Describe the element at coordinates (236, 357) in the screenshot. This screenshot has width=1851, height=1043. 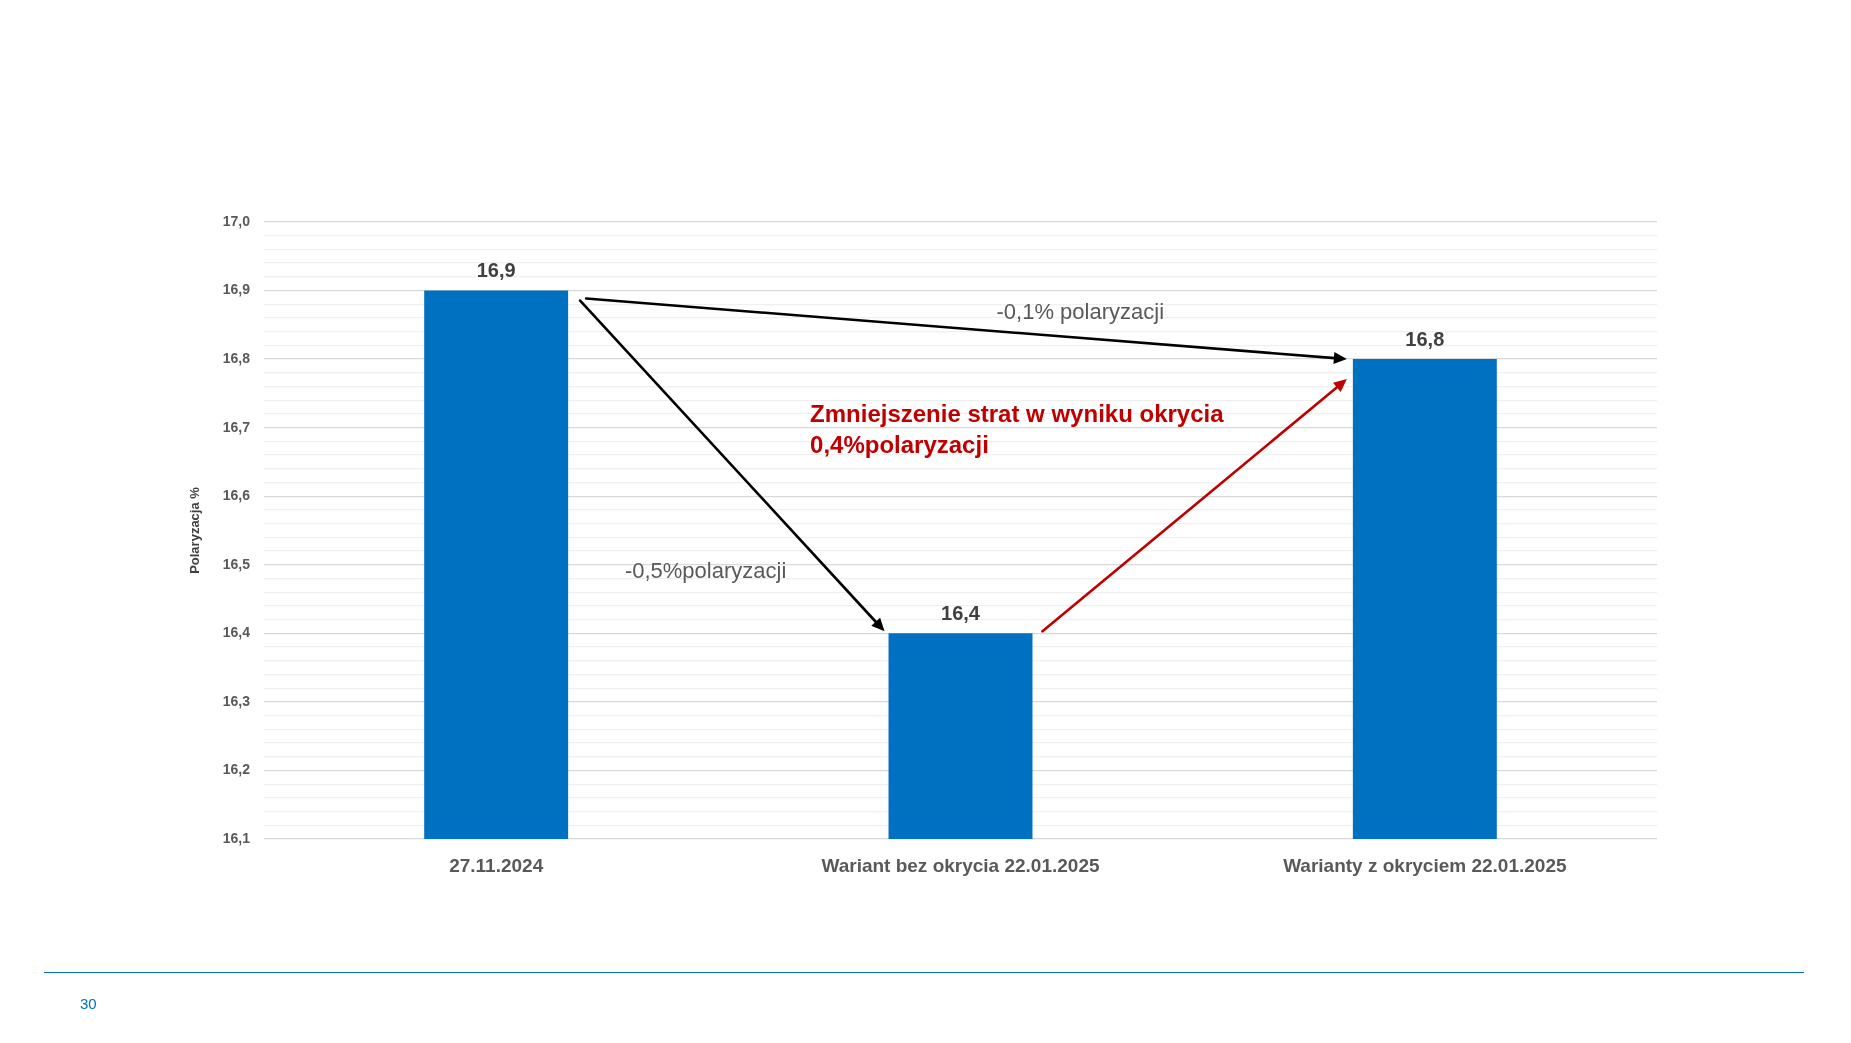
I see `y-tick-label: 16,8` at that location.